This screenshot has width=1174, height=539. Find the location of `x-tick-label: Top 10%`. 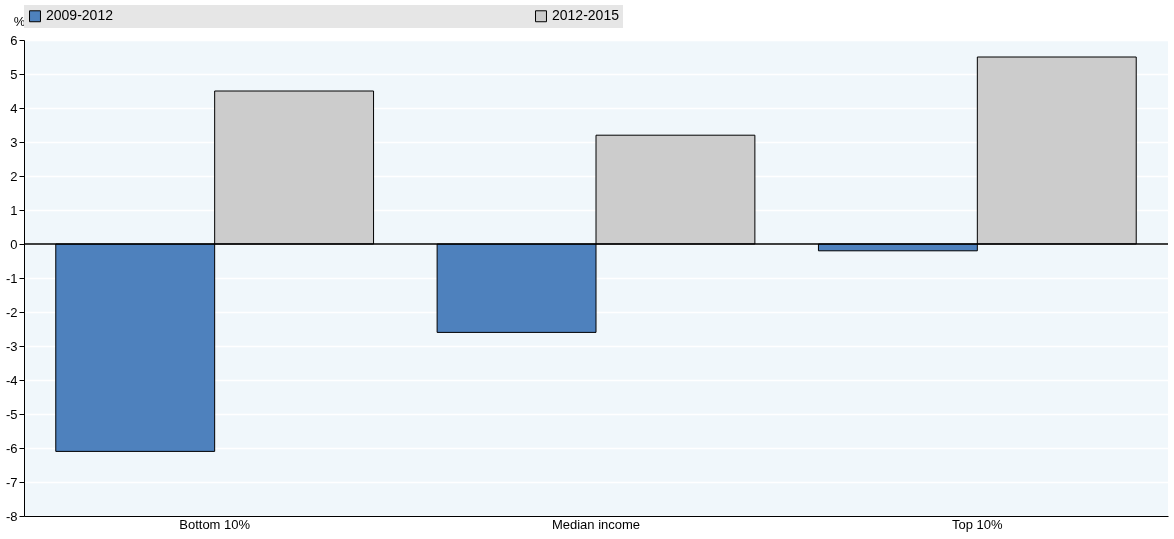

x-tick-label: Top 10% is located at coordinates (978, 524).